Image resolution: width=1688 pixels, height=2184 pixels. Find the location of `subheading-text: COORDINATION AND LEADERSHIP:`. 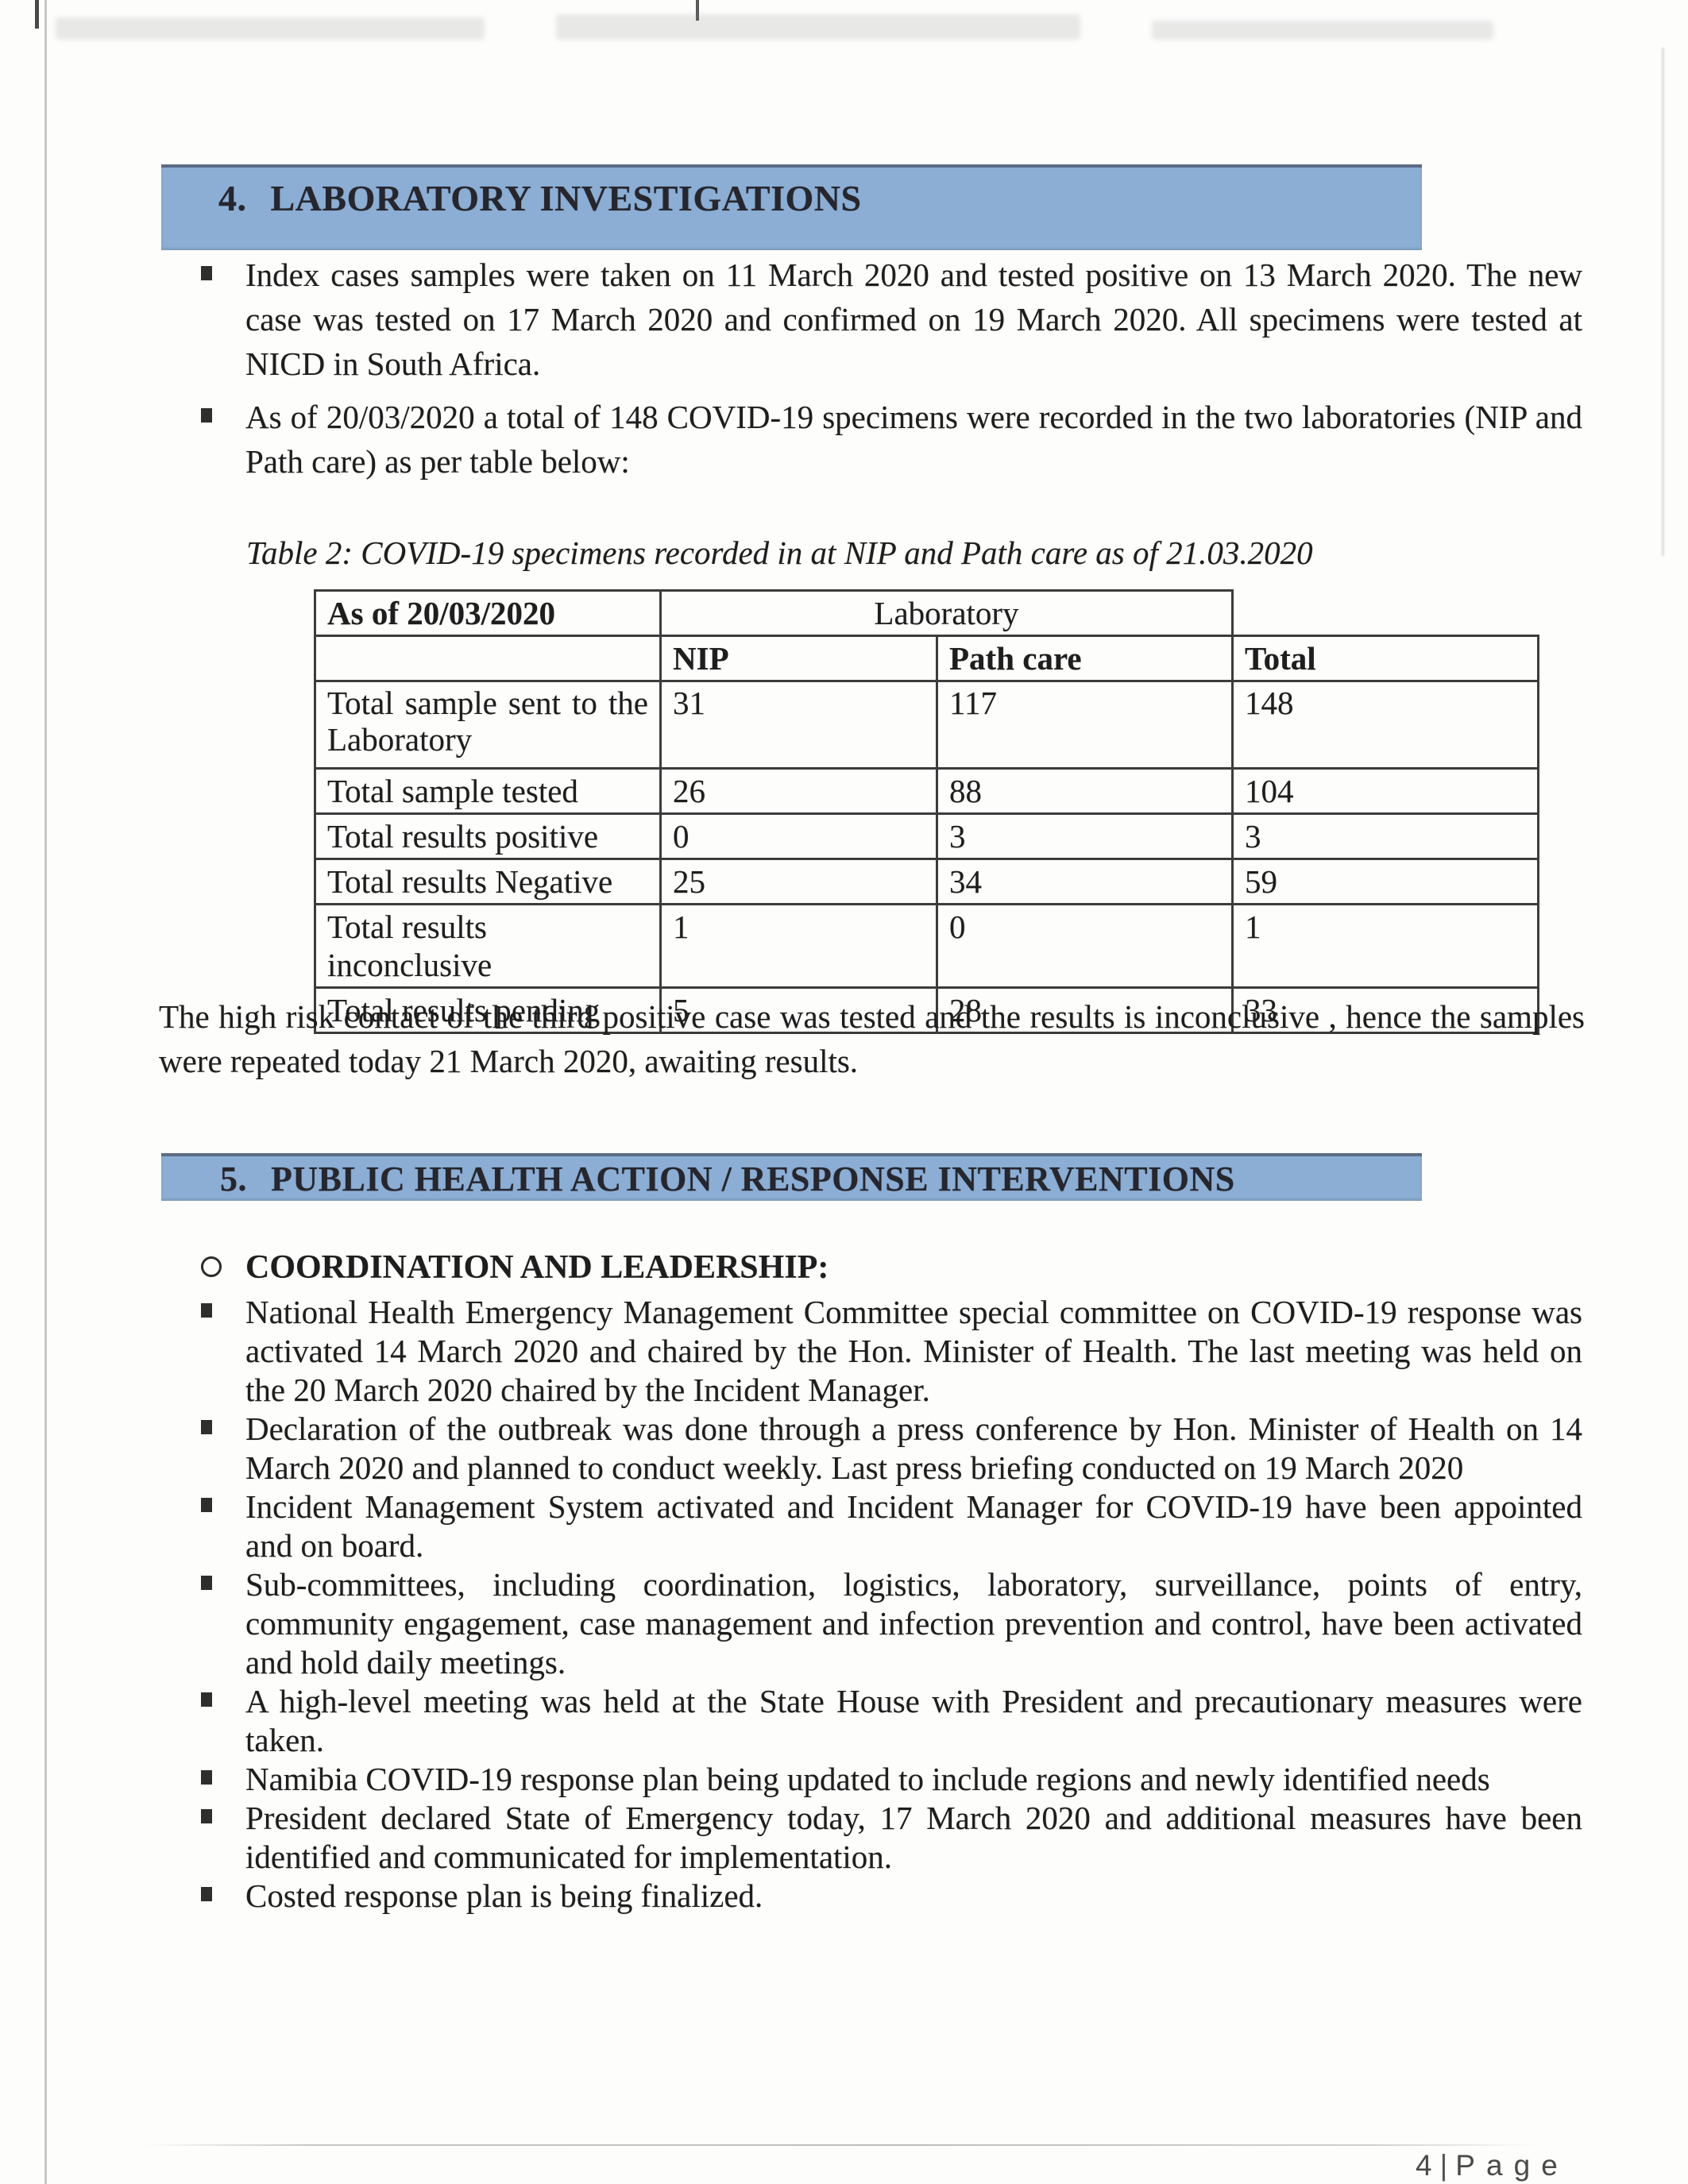

subheading-text: COORDINATION AND LEADERSHIP: is located at coordinates (537, 1267).